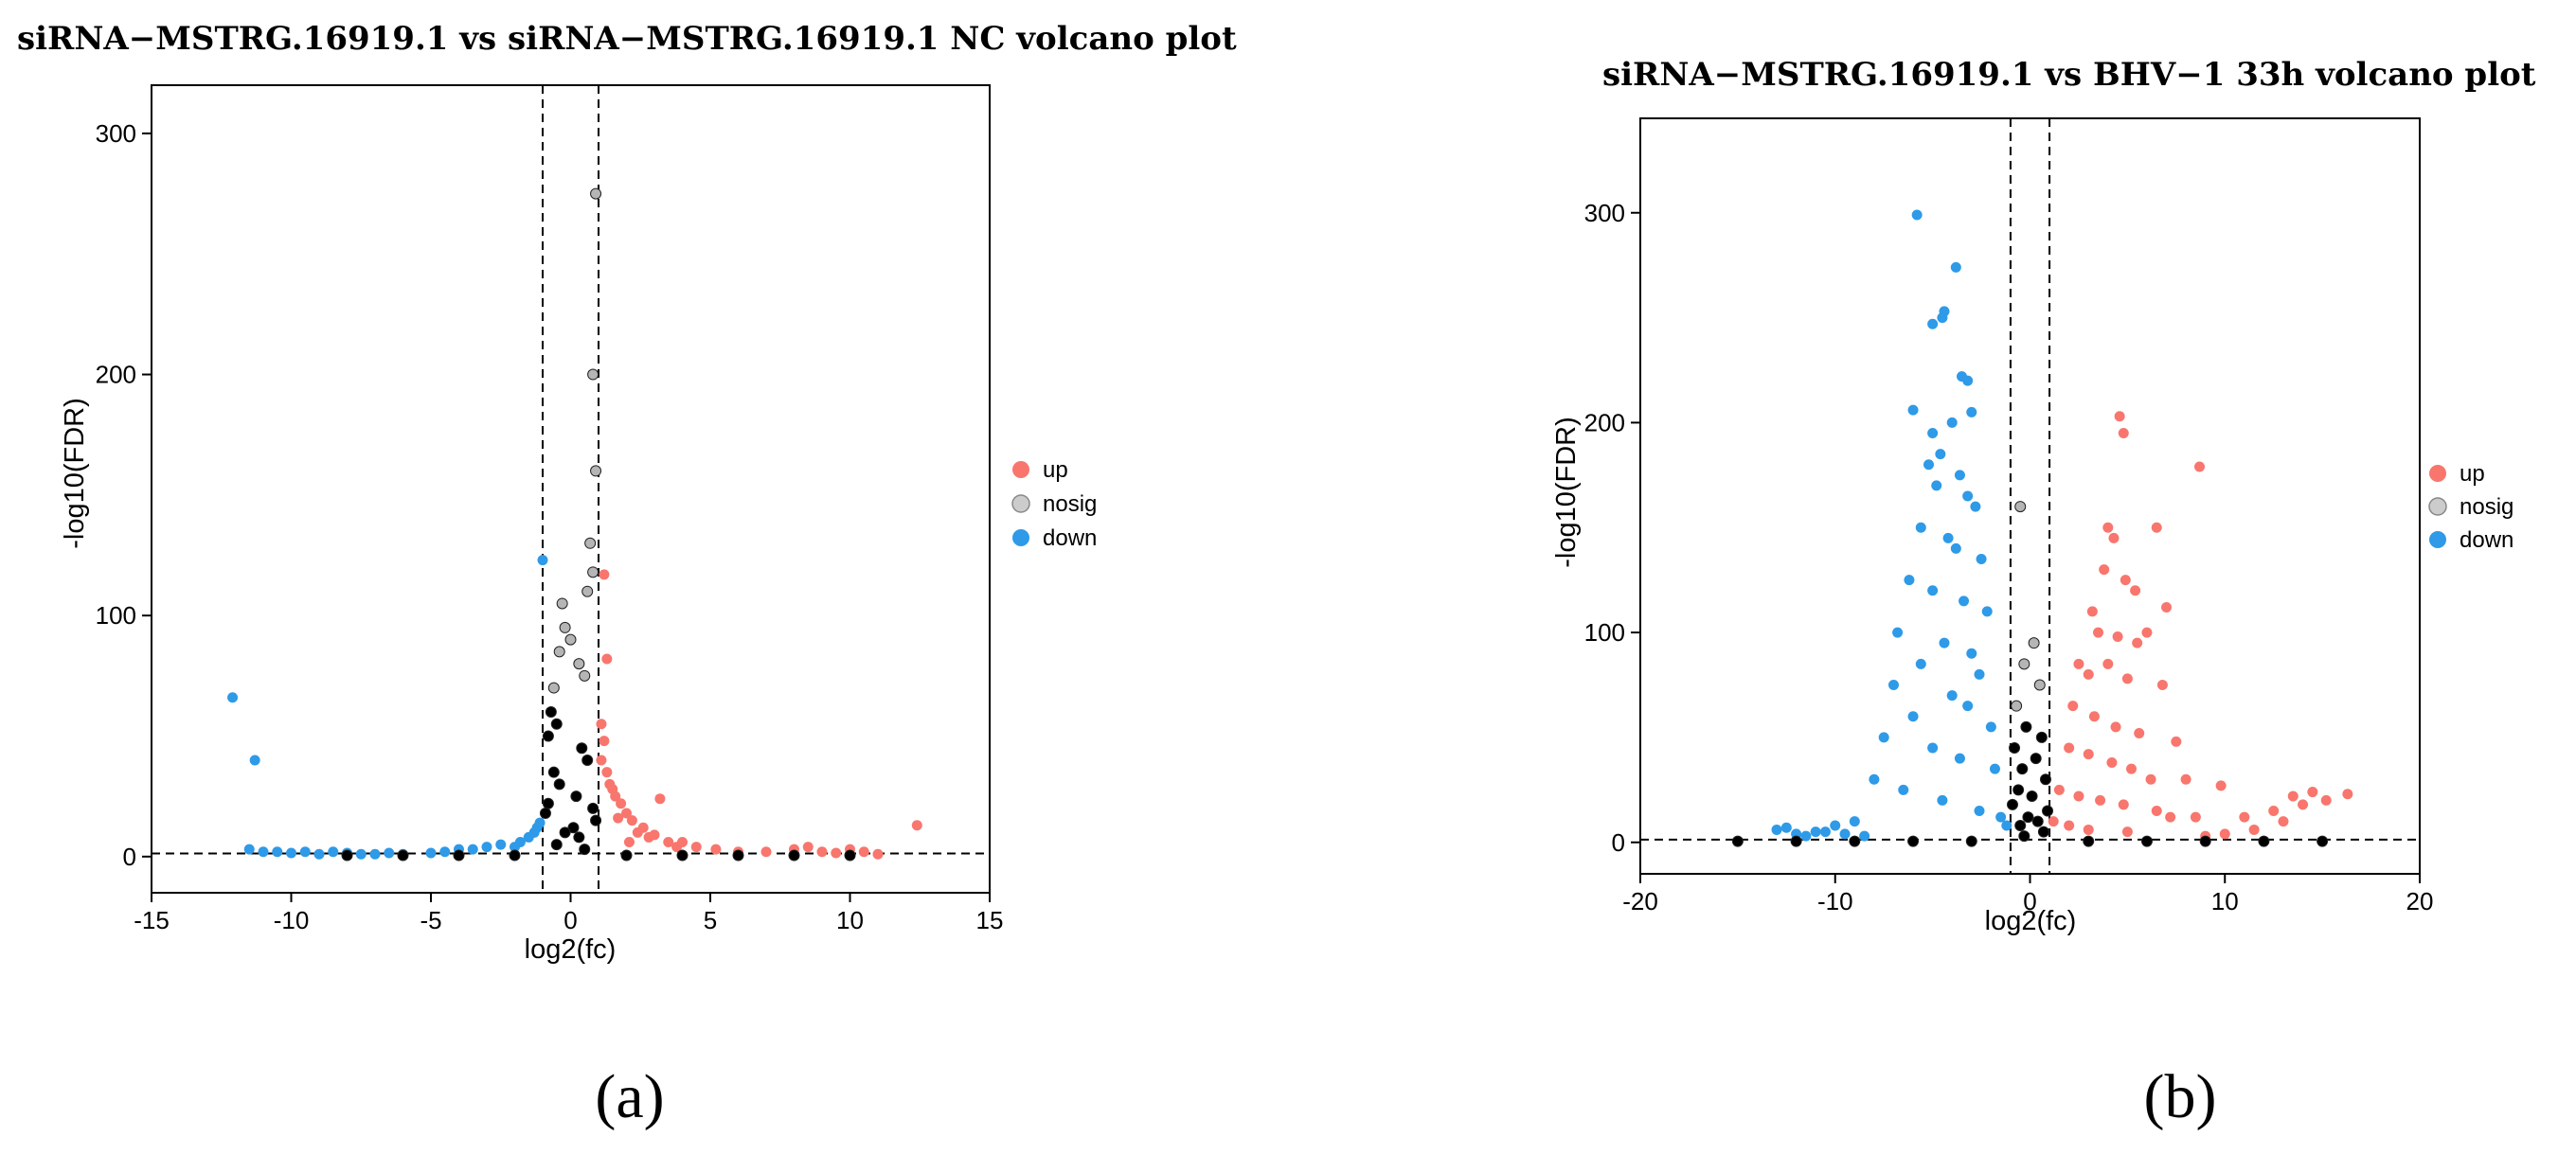 Image resolution: width=2576 pixels, height=1155 pixels. What do you see at coordinates (152, 920) in the screenshot?
I see `x-tick-label: -15` at bounding box center [152, 920].